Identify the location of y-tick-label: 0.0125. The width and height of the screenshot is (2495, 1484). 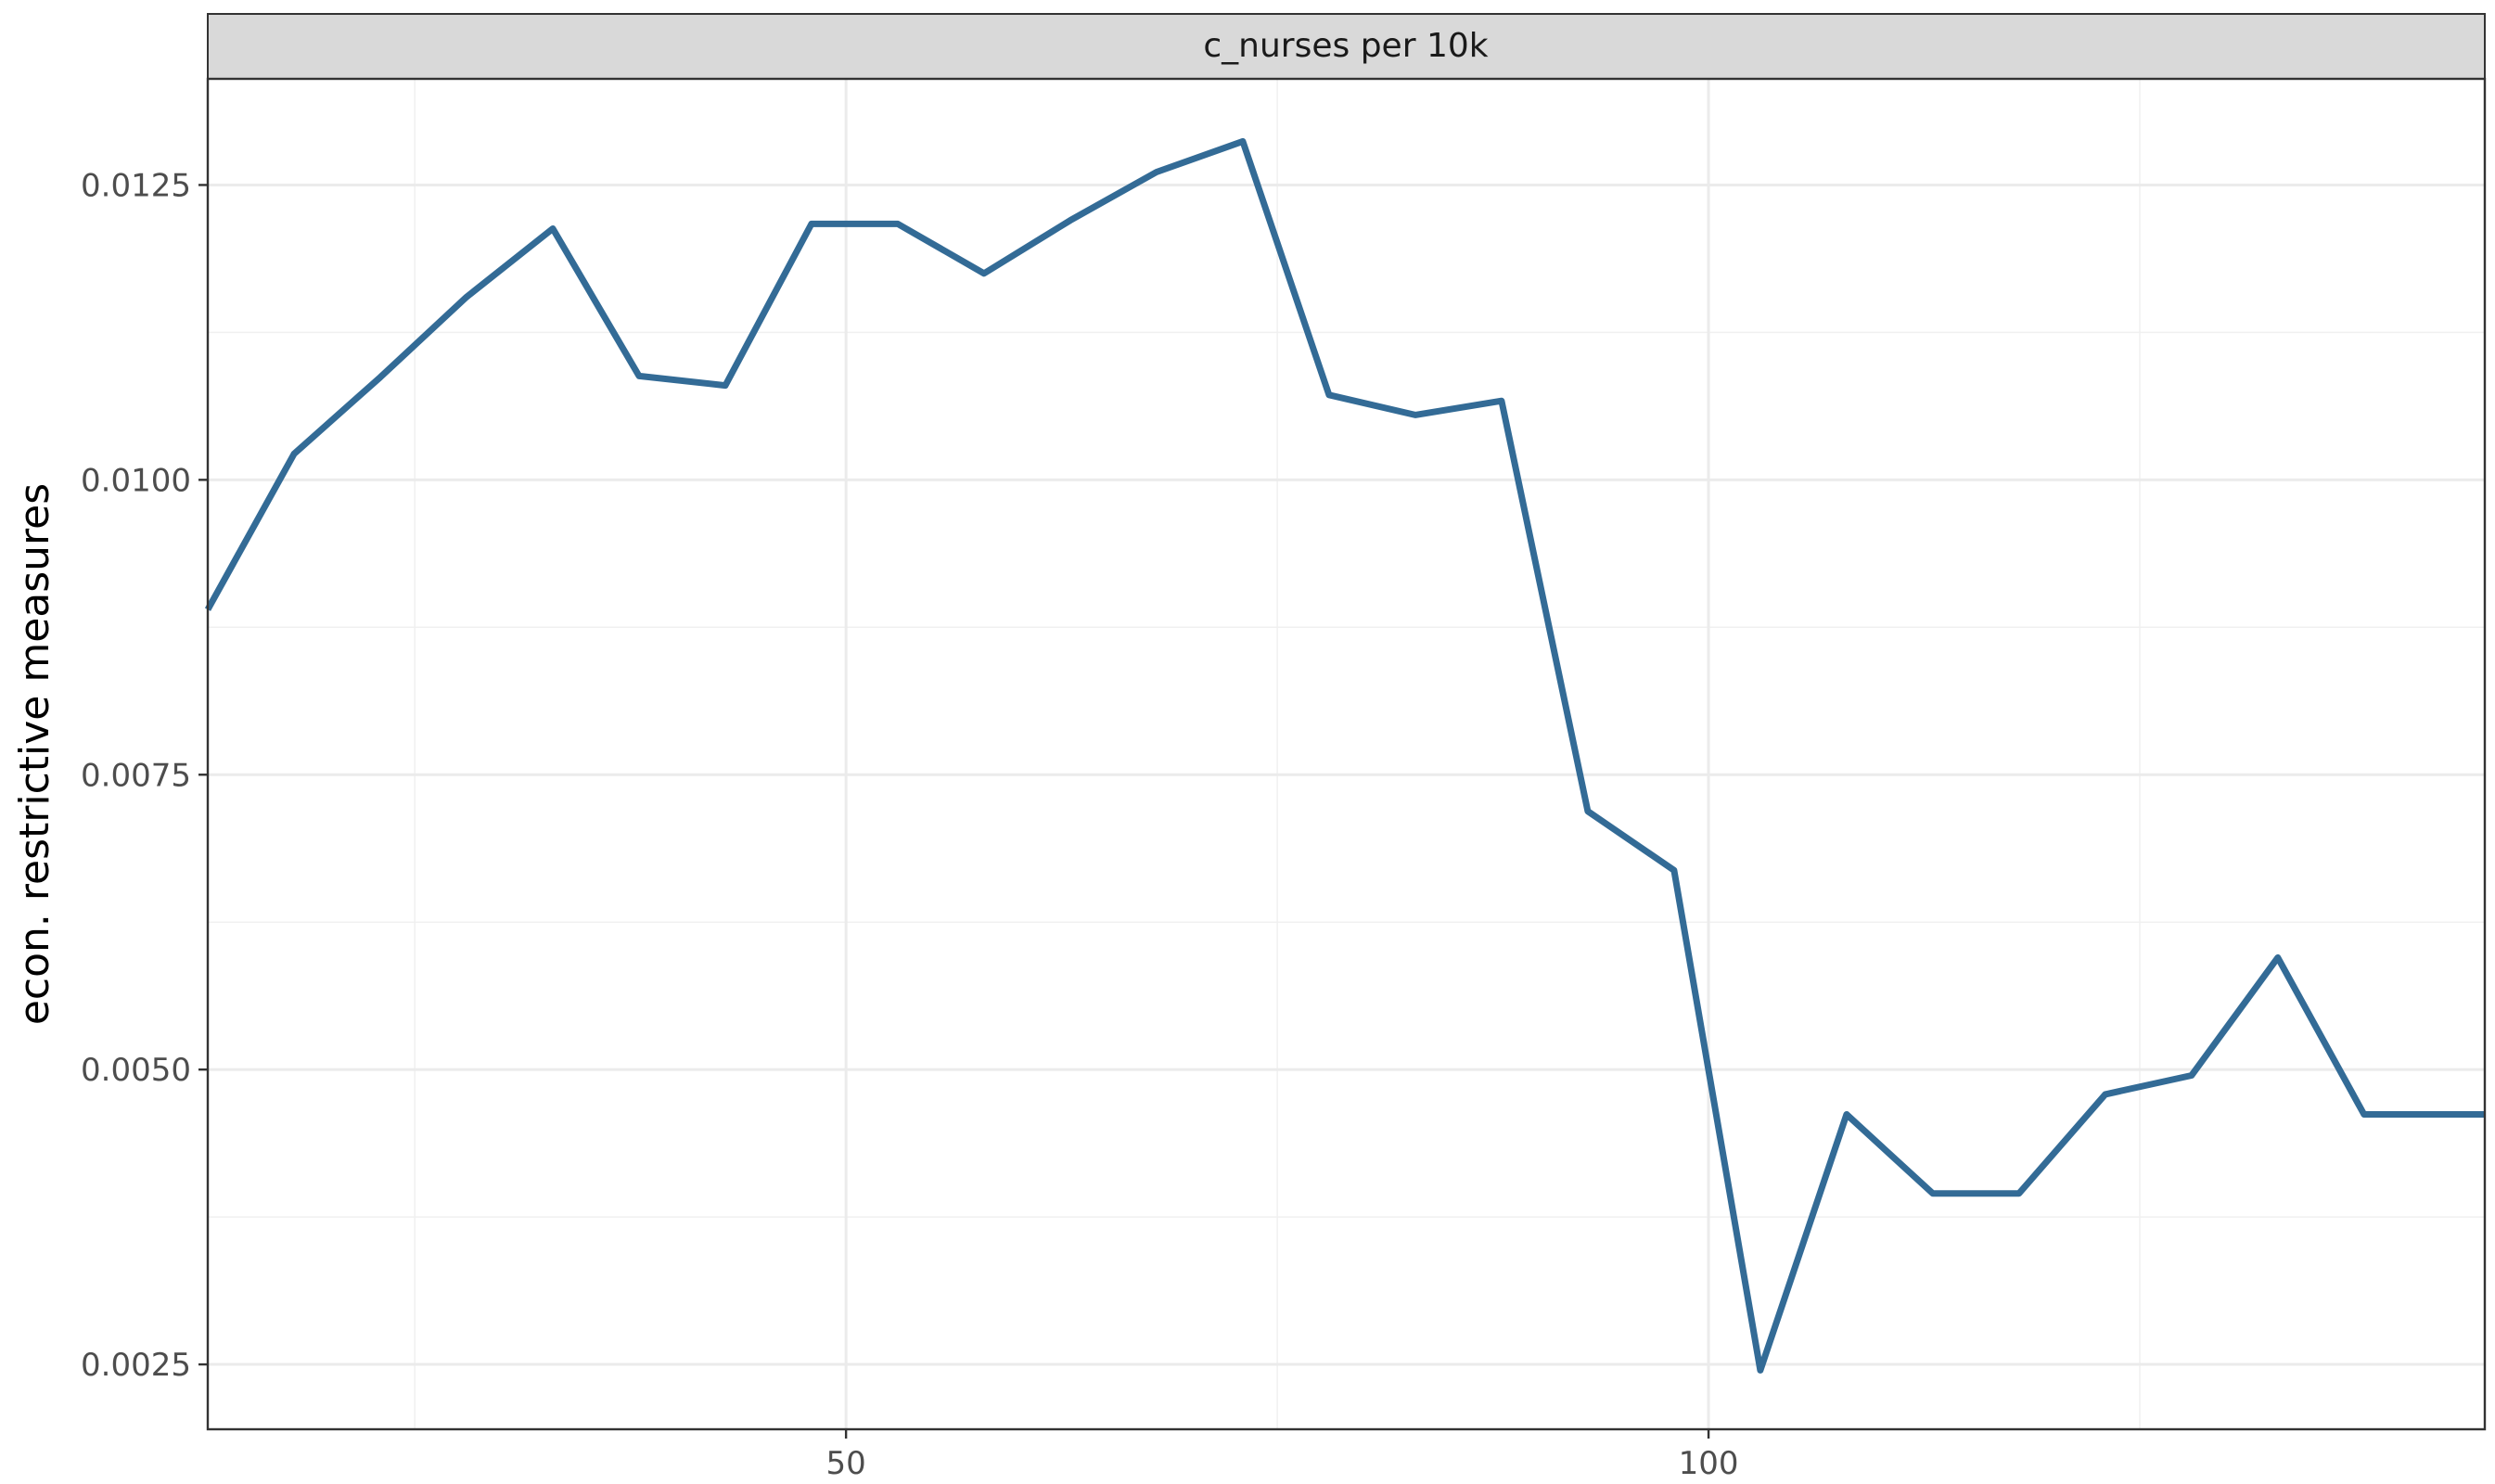
(136, 185).